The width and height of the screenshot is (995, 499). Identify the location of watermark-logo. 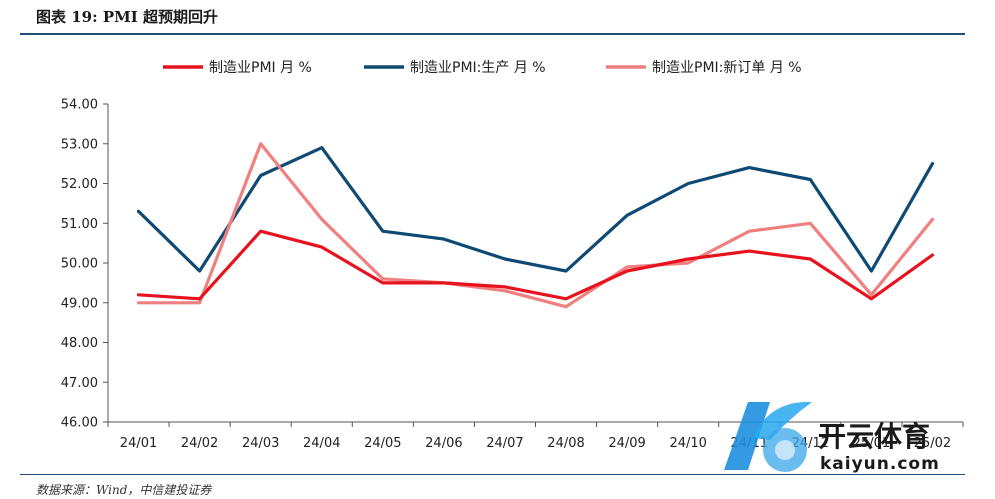
(768, 436).